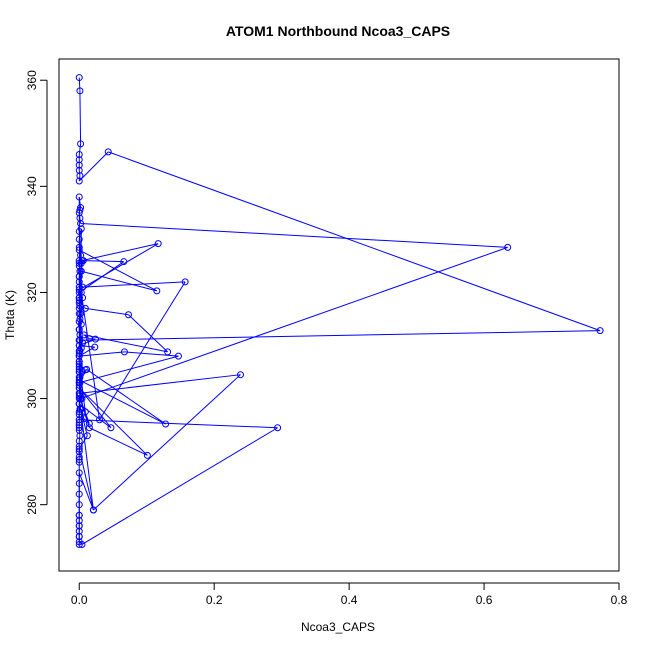  I want to click on y-tick-label: 360, so click(32, 80).